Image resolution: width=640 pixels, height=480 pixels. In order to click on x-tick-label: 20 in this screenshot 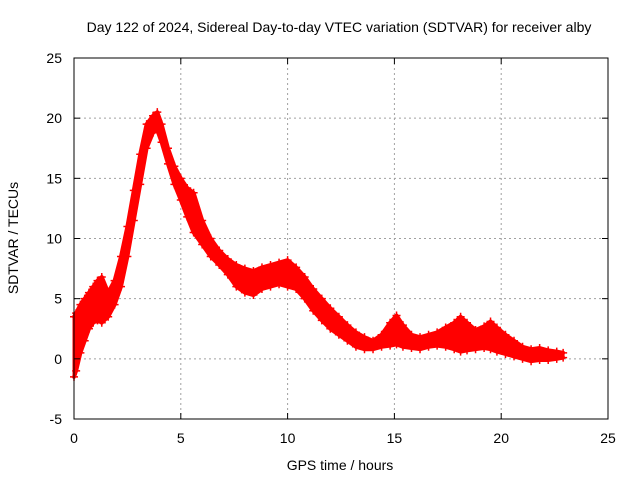, I will do `click(501, 438)`.